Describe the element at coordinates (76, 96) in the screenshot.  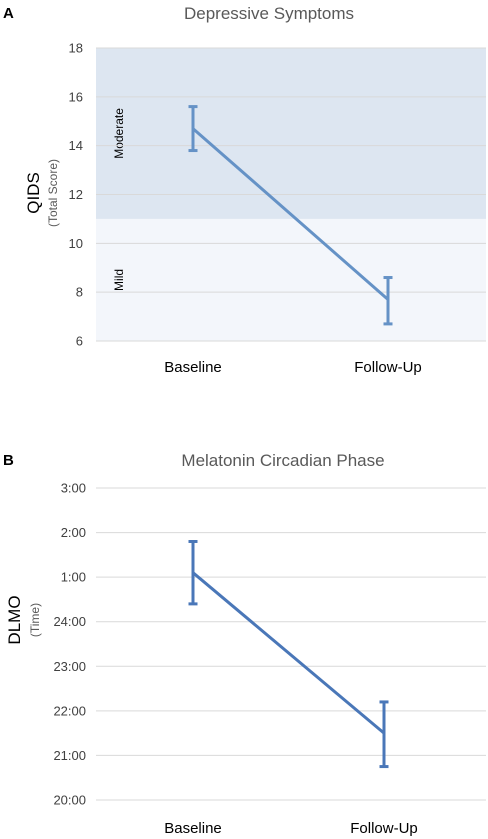
I see `y-tick-label: 16` at that location.